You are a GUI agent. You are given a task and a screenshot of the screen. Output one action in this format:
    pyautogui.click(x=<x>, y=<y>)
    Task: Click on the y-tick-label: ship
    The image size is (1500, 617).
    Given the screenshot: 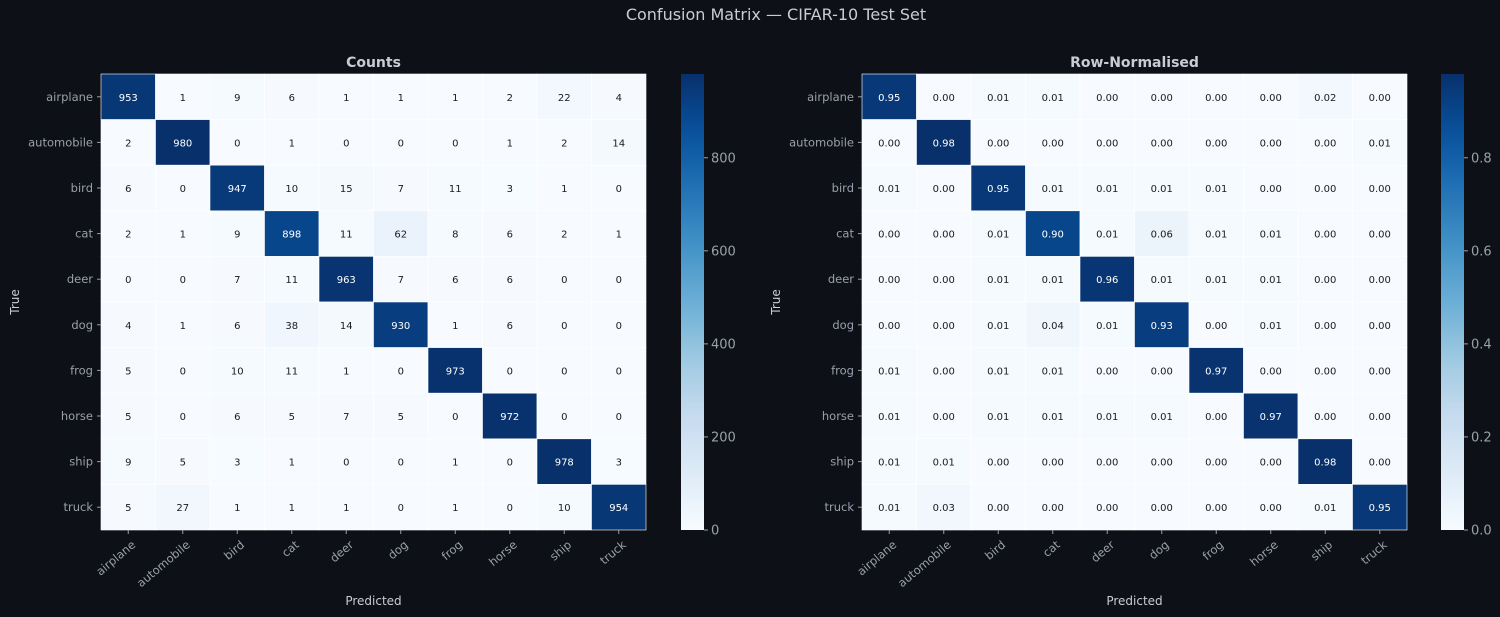 What is the action you would take?
    pyautogui.click(x=842, y=462)
    